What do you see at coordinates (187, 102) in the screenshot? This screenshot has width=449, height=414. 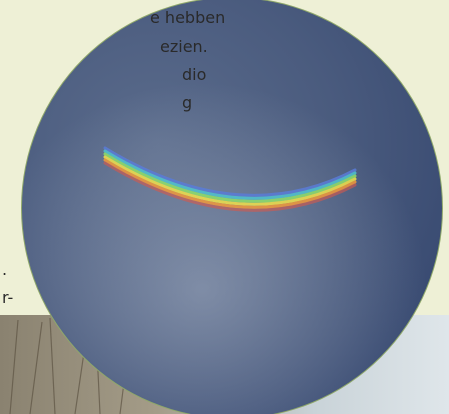 I see `text-line: g` at bounding box center [187, 102].